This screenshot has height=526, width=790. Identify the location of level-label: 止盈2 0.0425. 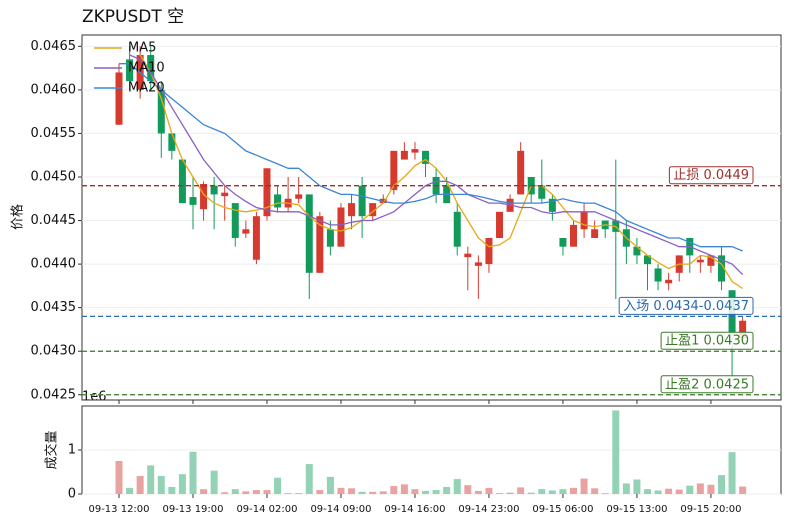
(707, 384).